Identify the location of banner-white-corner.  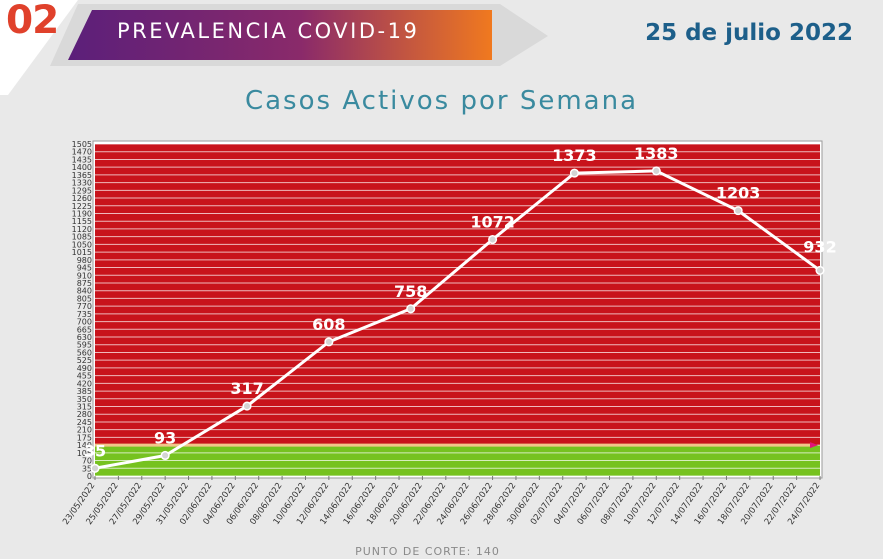
(39, 47).